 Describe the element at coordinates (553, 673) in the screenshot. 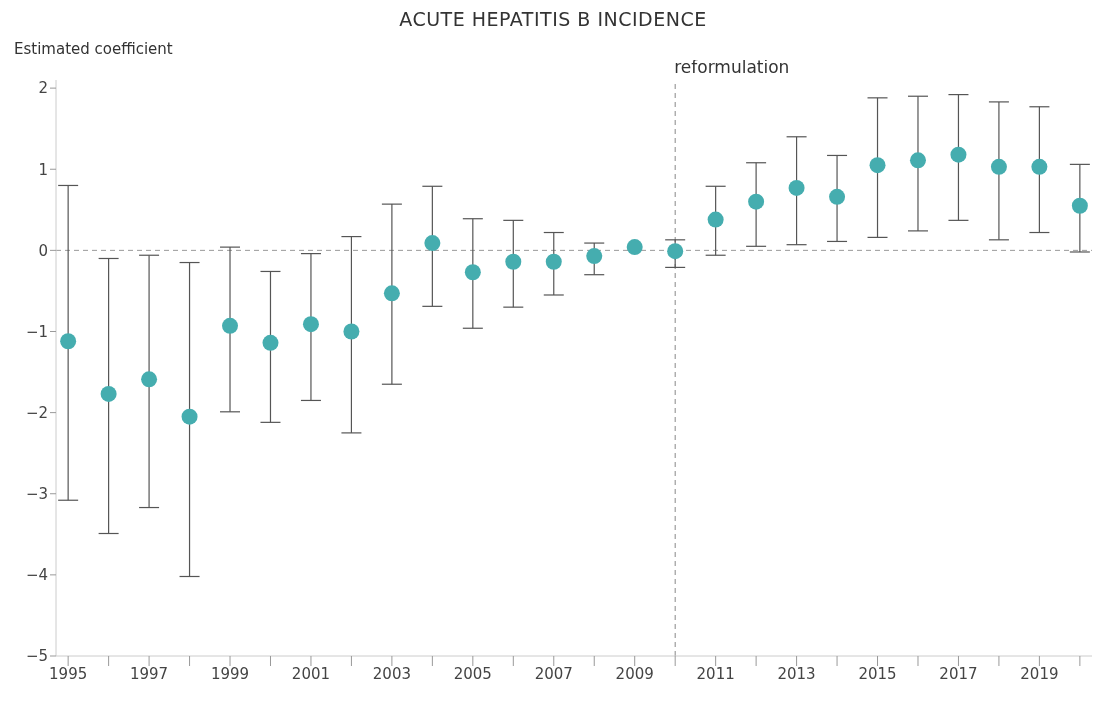

I see `x-tick-label: 2007` at that location.